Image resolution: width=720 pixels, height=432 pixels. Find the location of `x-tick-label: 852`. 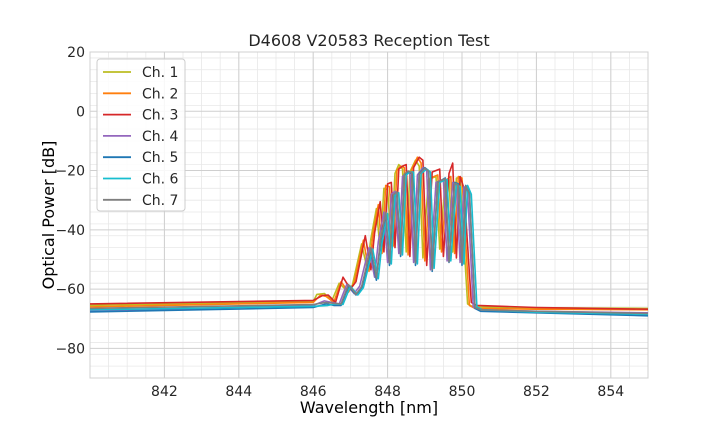

x-tick-label: 852 is located at coordinates (536, 392).